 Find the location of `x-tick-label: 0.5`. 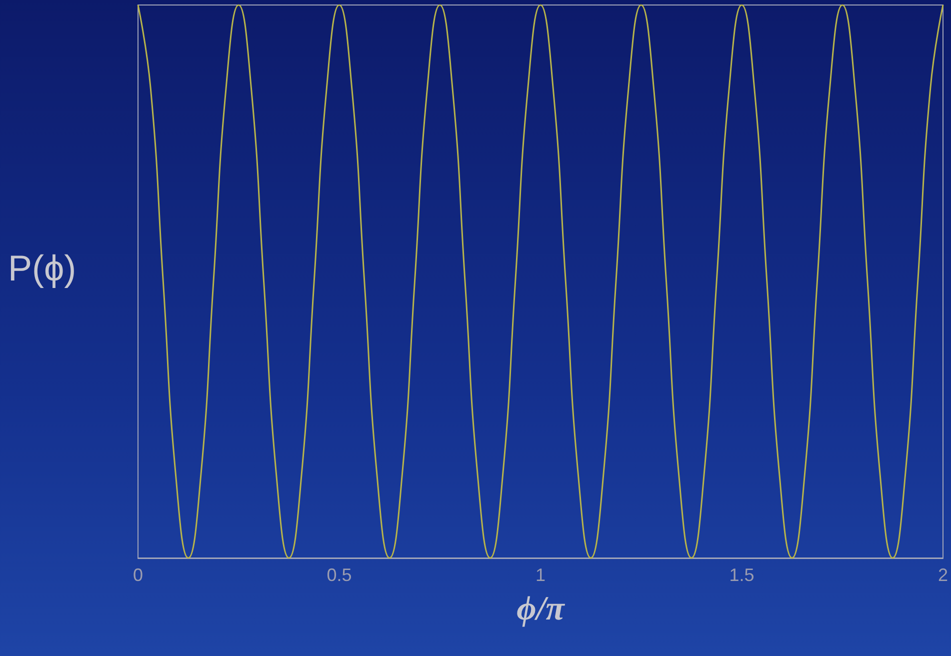

x-tick-label: 0.5 is located at coordinates (339, 575).